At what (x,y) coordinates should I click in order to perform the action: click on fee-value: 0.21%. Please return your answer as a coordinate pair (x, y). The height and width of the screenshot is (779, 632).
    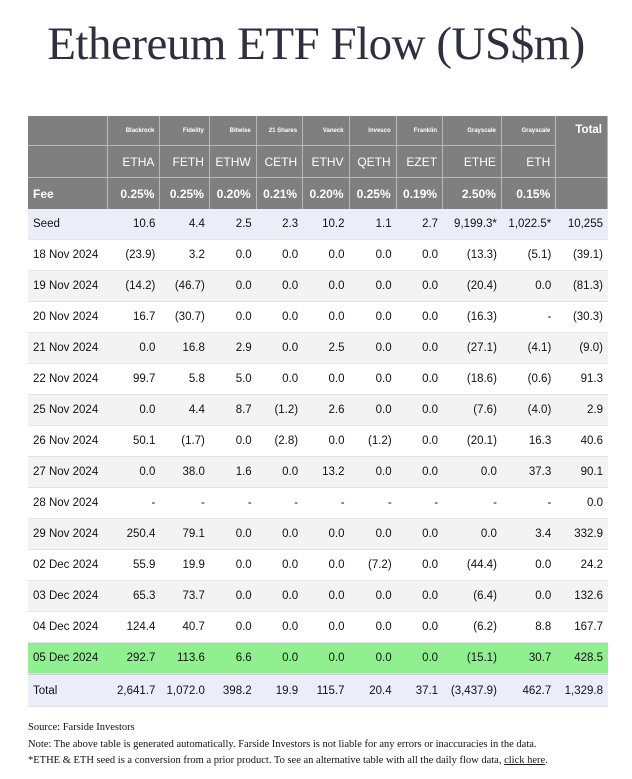
    Looking at the image, I should click on (280, 193).